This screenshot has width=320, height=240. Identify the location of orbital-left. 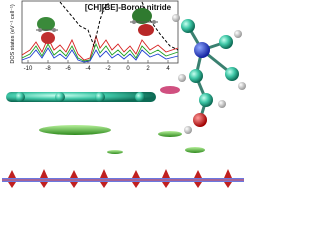
(47, 30).